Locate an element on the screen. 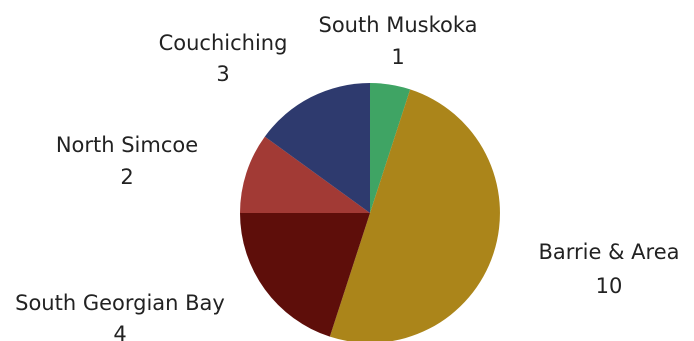  pie-slice-south-georgian-bay is located at coordinates (305, 275).